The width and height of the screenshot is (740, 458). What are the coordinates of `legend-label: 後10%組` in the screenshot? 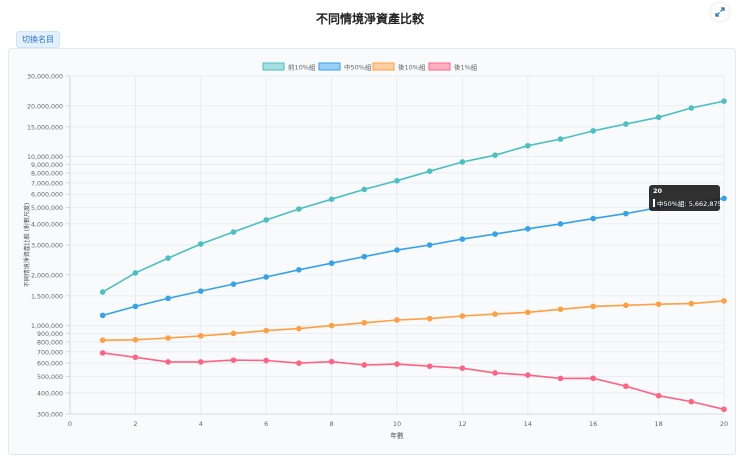 It's located at (412, 66).